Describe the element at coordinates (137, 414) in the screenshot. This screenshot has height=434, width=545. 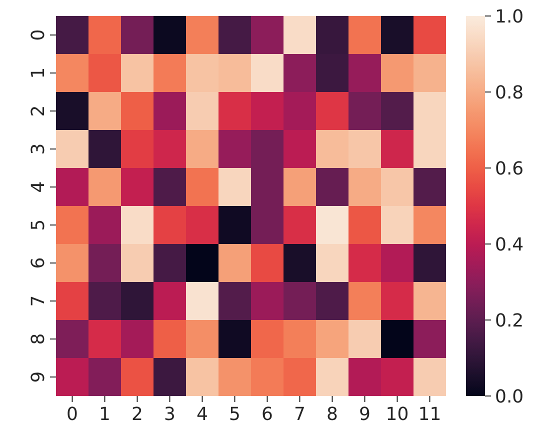
I see `x-tick-label: 2` at that location.